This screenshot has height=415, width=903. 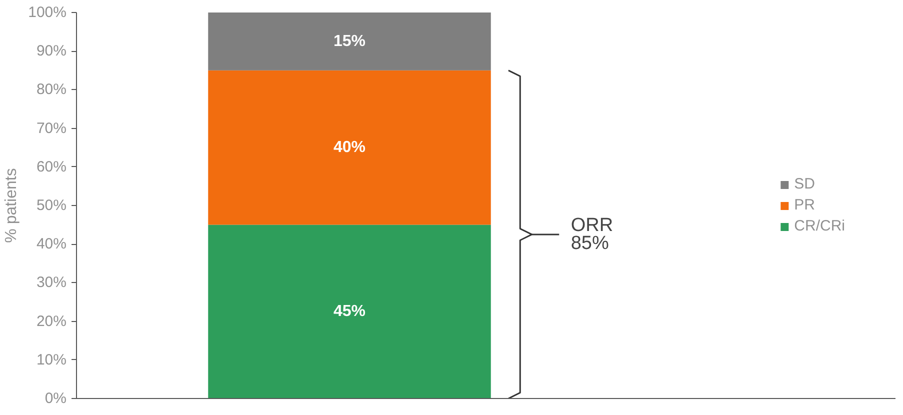 What do you see at coordinates (47, 12) in the screenshot?
I see `y-tick-label: 100%` at bounding box center [47, 12].